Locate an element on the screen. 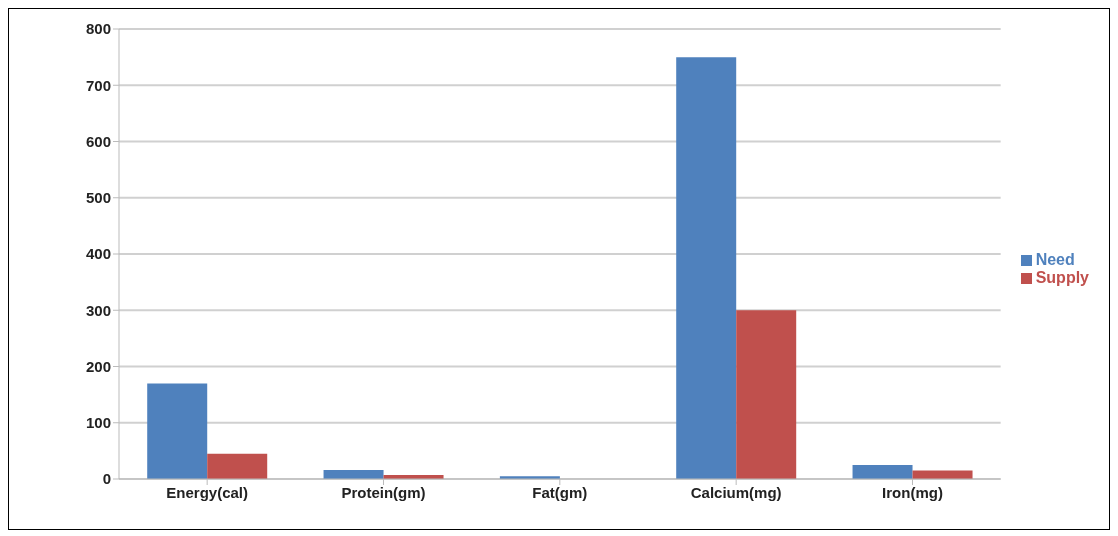  y-tick-label: 800 is located at coordinates (98, 29).